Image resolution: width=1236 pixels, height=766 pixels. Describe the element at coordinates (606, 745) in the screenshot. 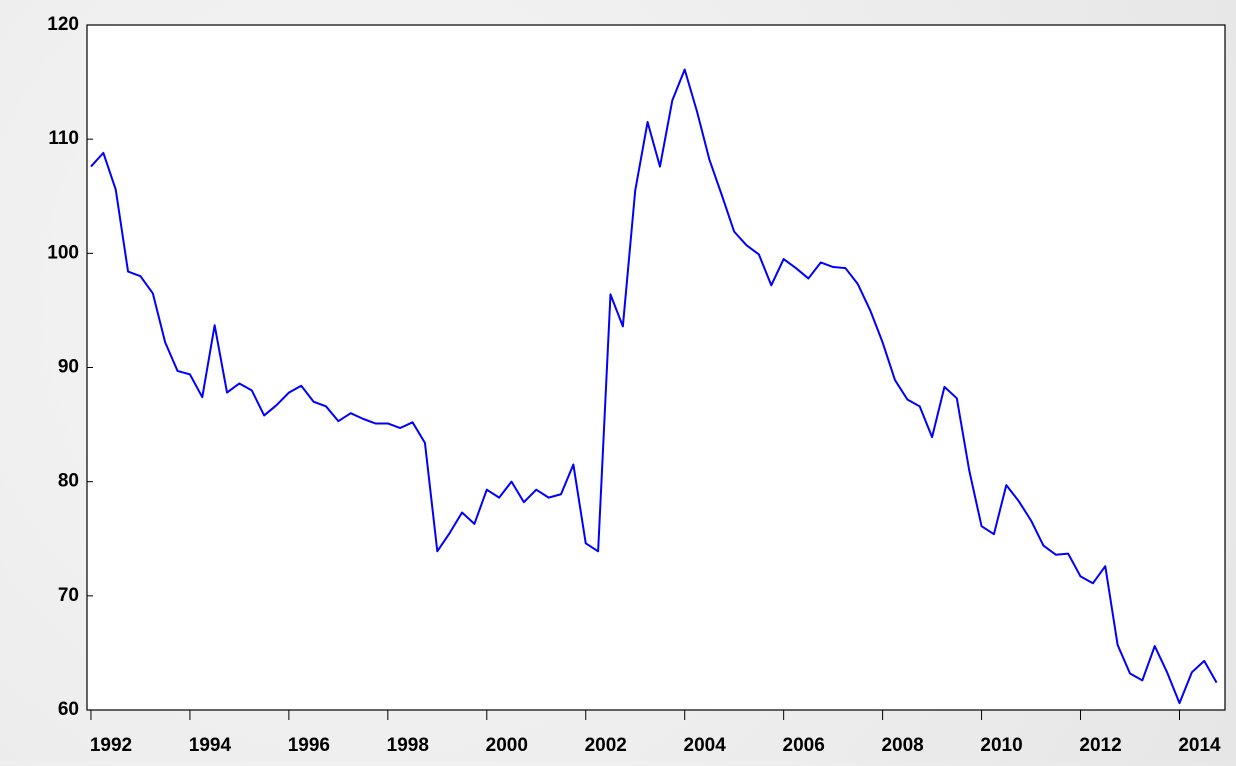

I see `x-tick-label: 2002` at that location.